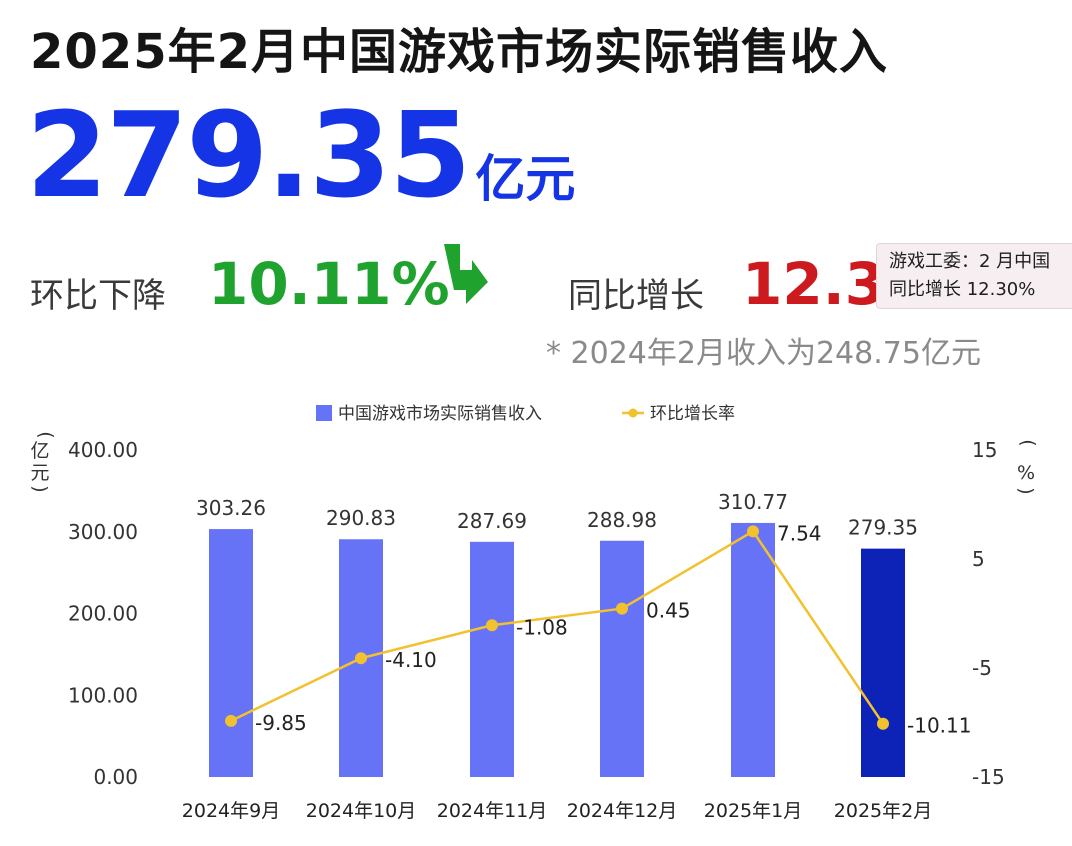 This screenshot has width=1072, height=846. I want to click on y2-axis-paren-open: (, so click(1028, 442).